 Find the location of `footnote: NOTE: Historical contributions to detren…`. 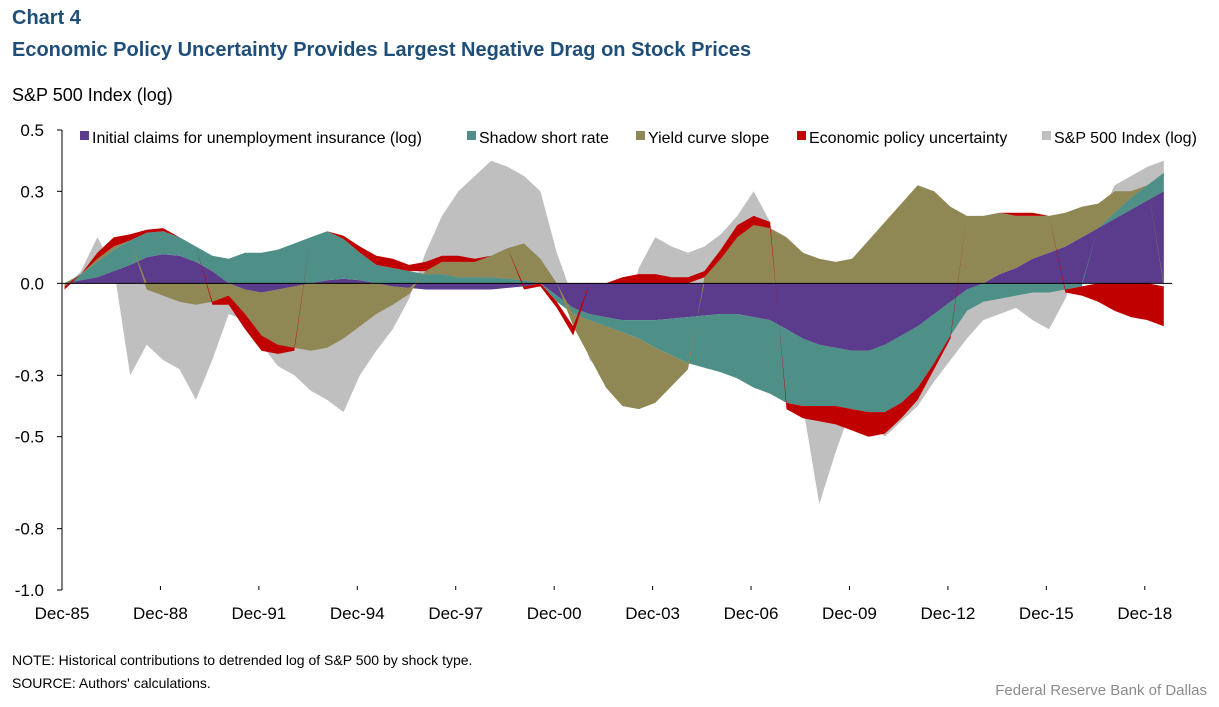

footnote: NOTE: Historical contributions to detren… is located at coordinates (242, 660).